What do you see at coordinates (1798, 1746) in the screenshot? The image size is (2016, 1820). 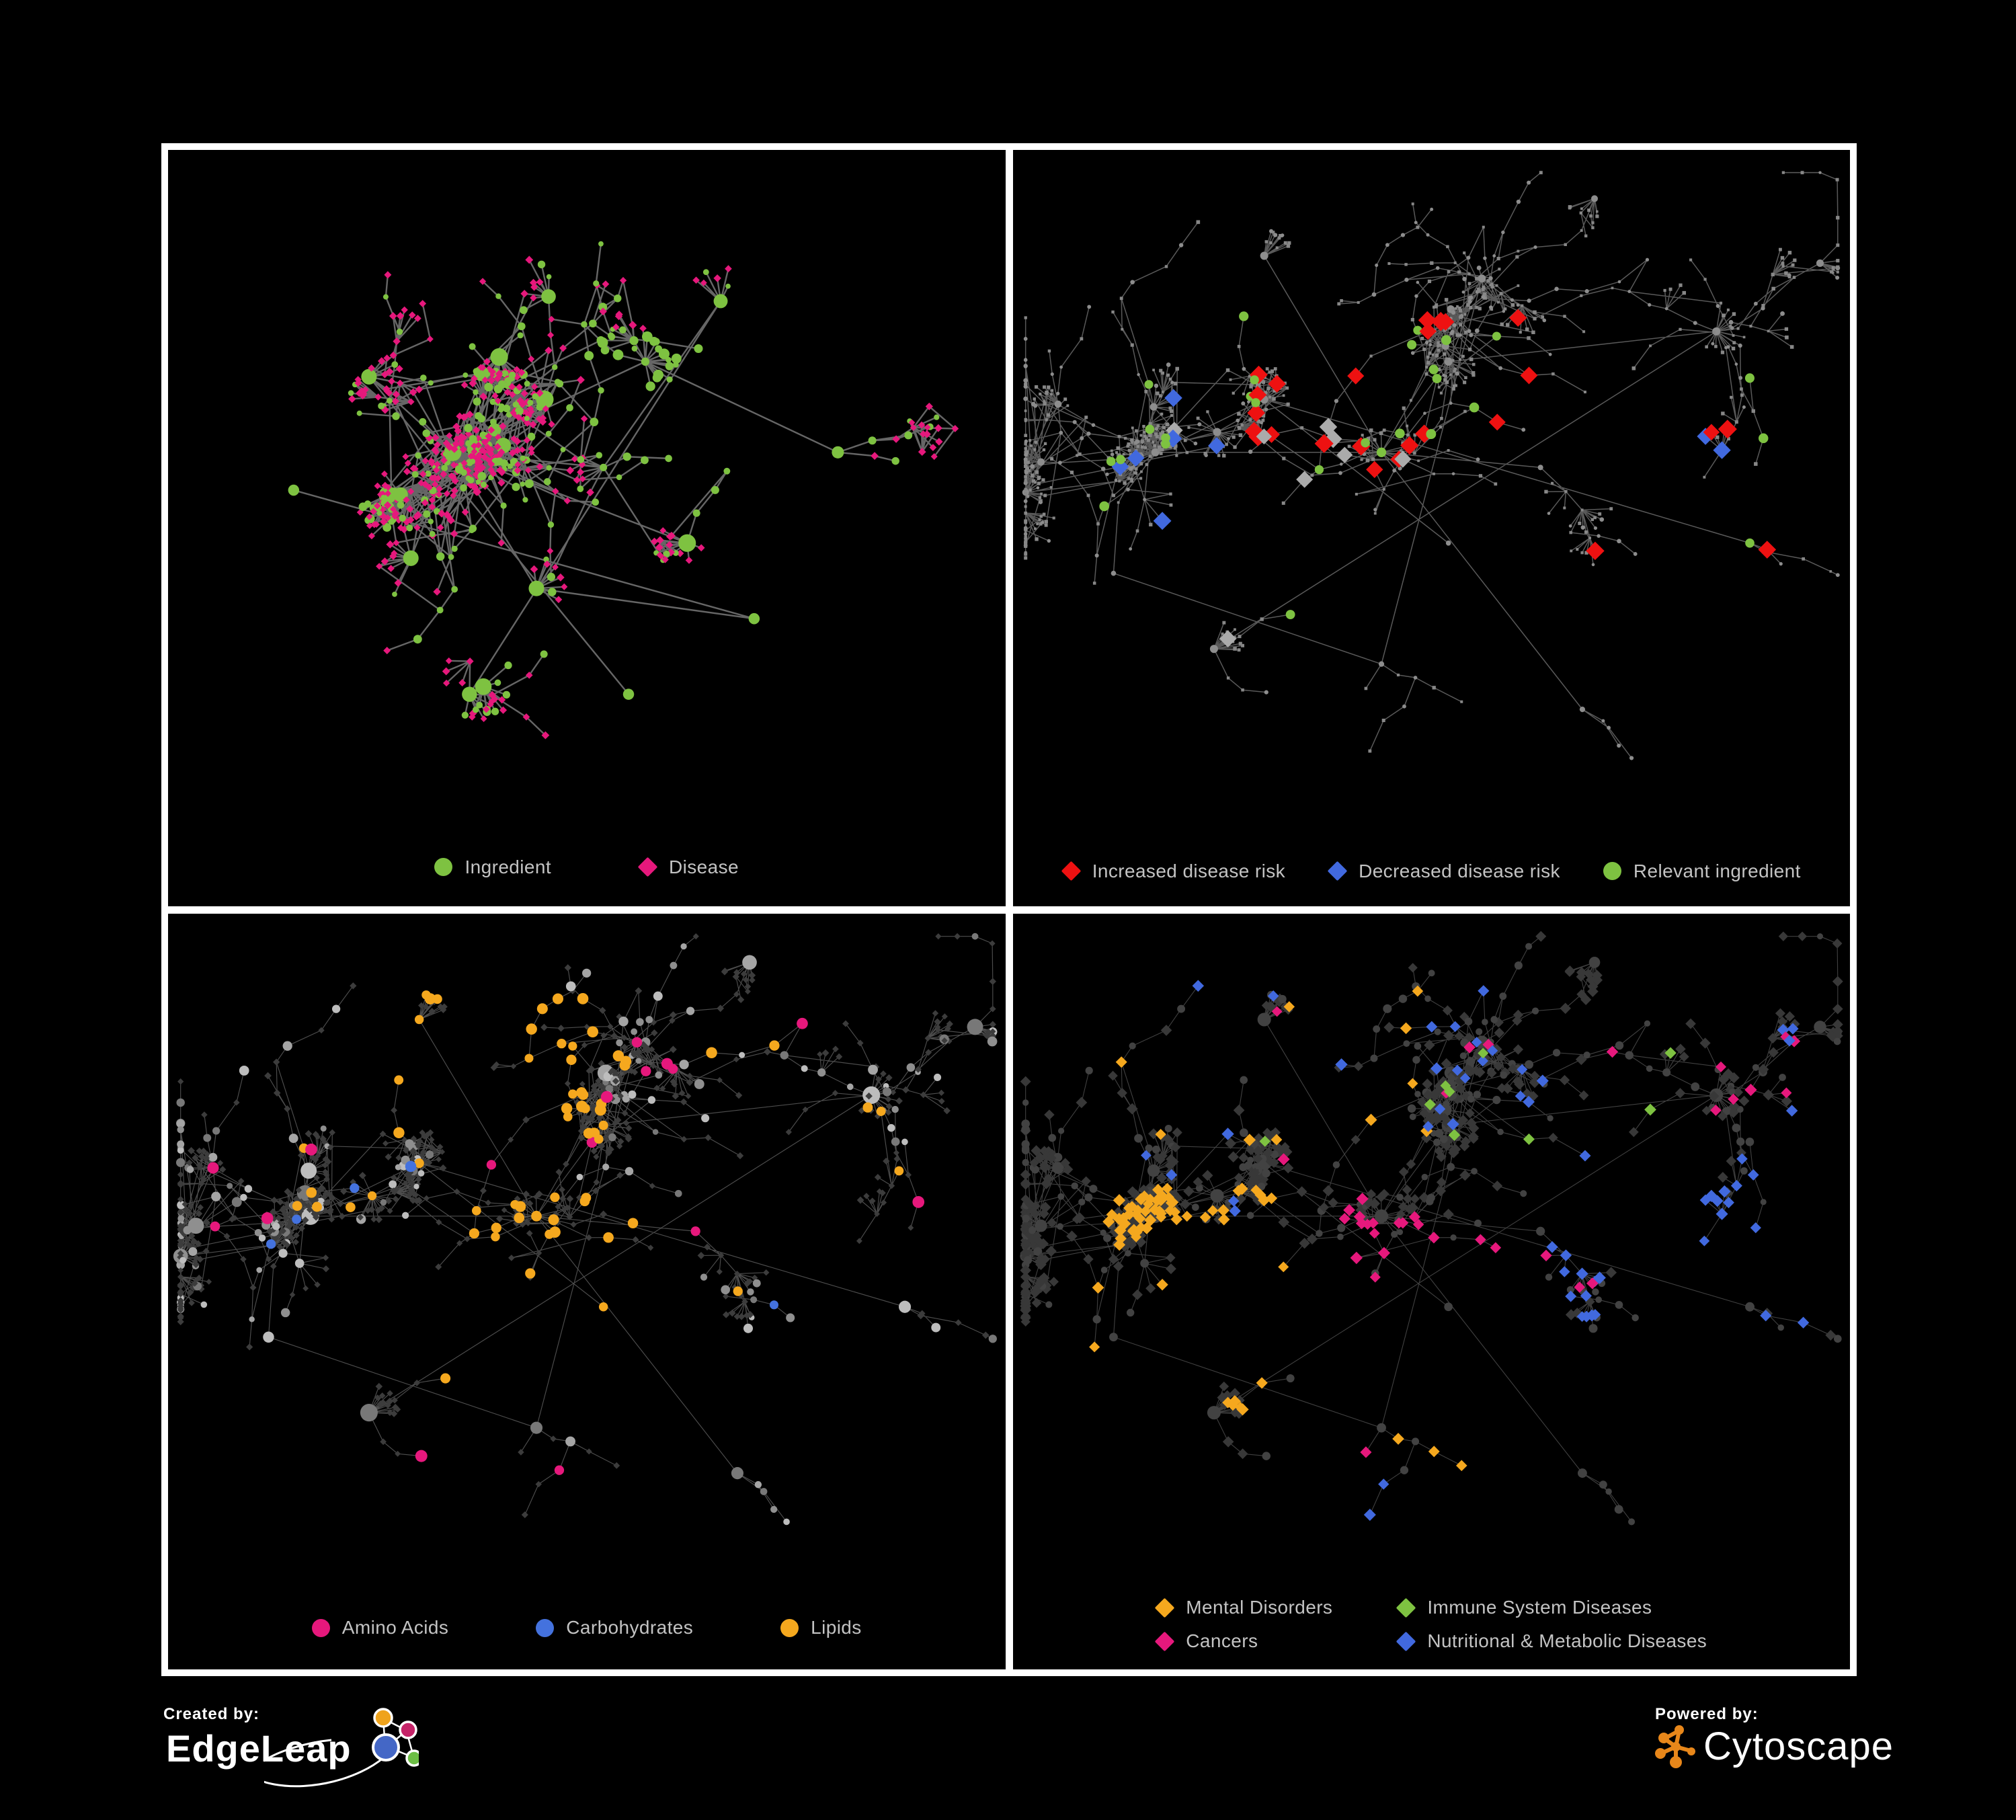 I see `cytoscape-wordmark: Cytoscape` at bounding box center [1798, 1746].